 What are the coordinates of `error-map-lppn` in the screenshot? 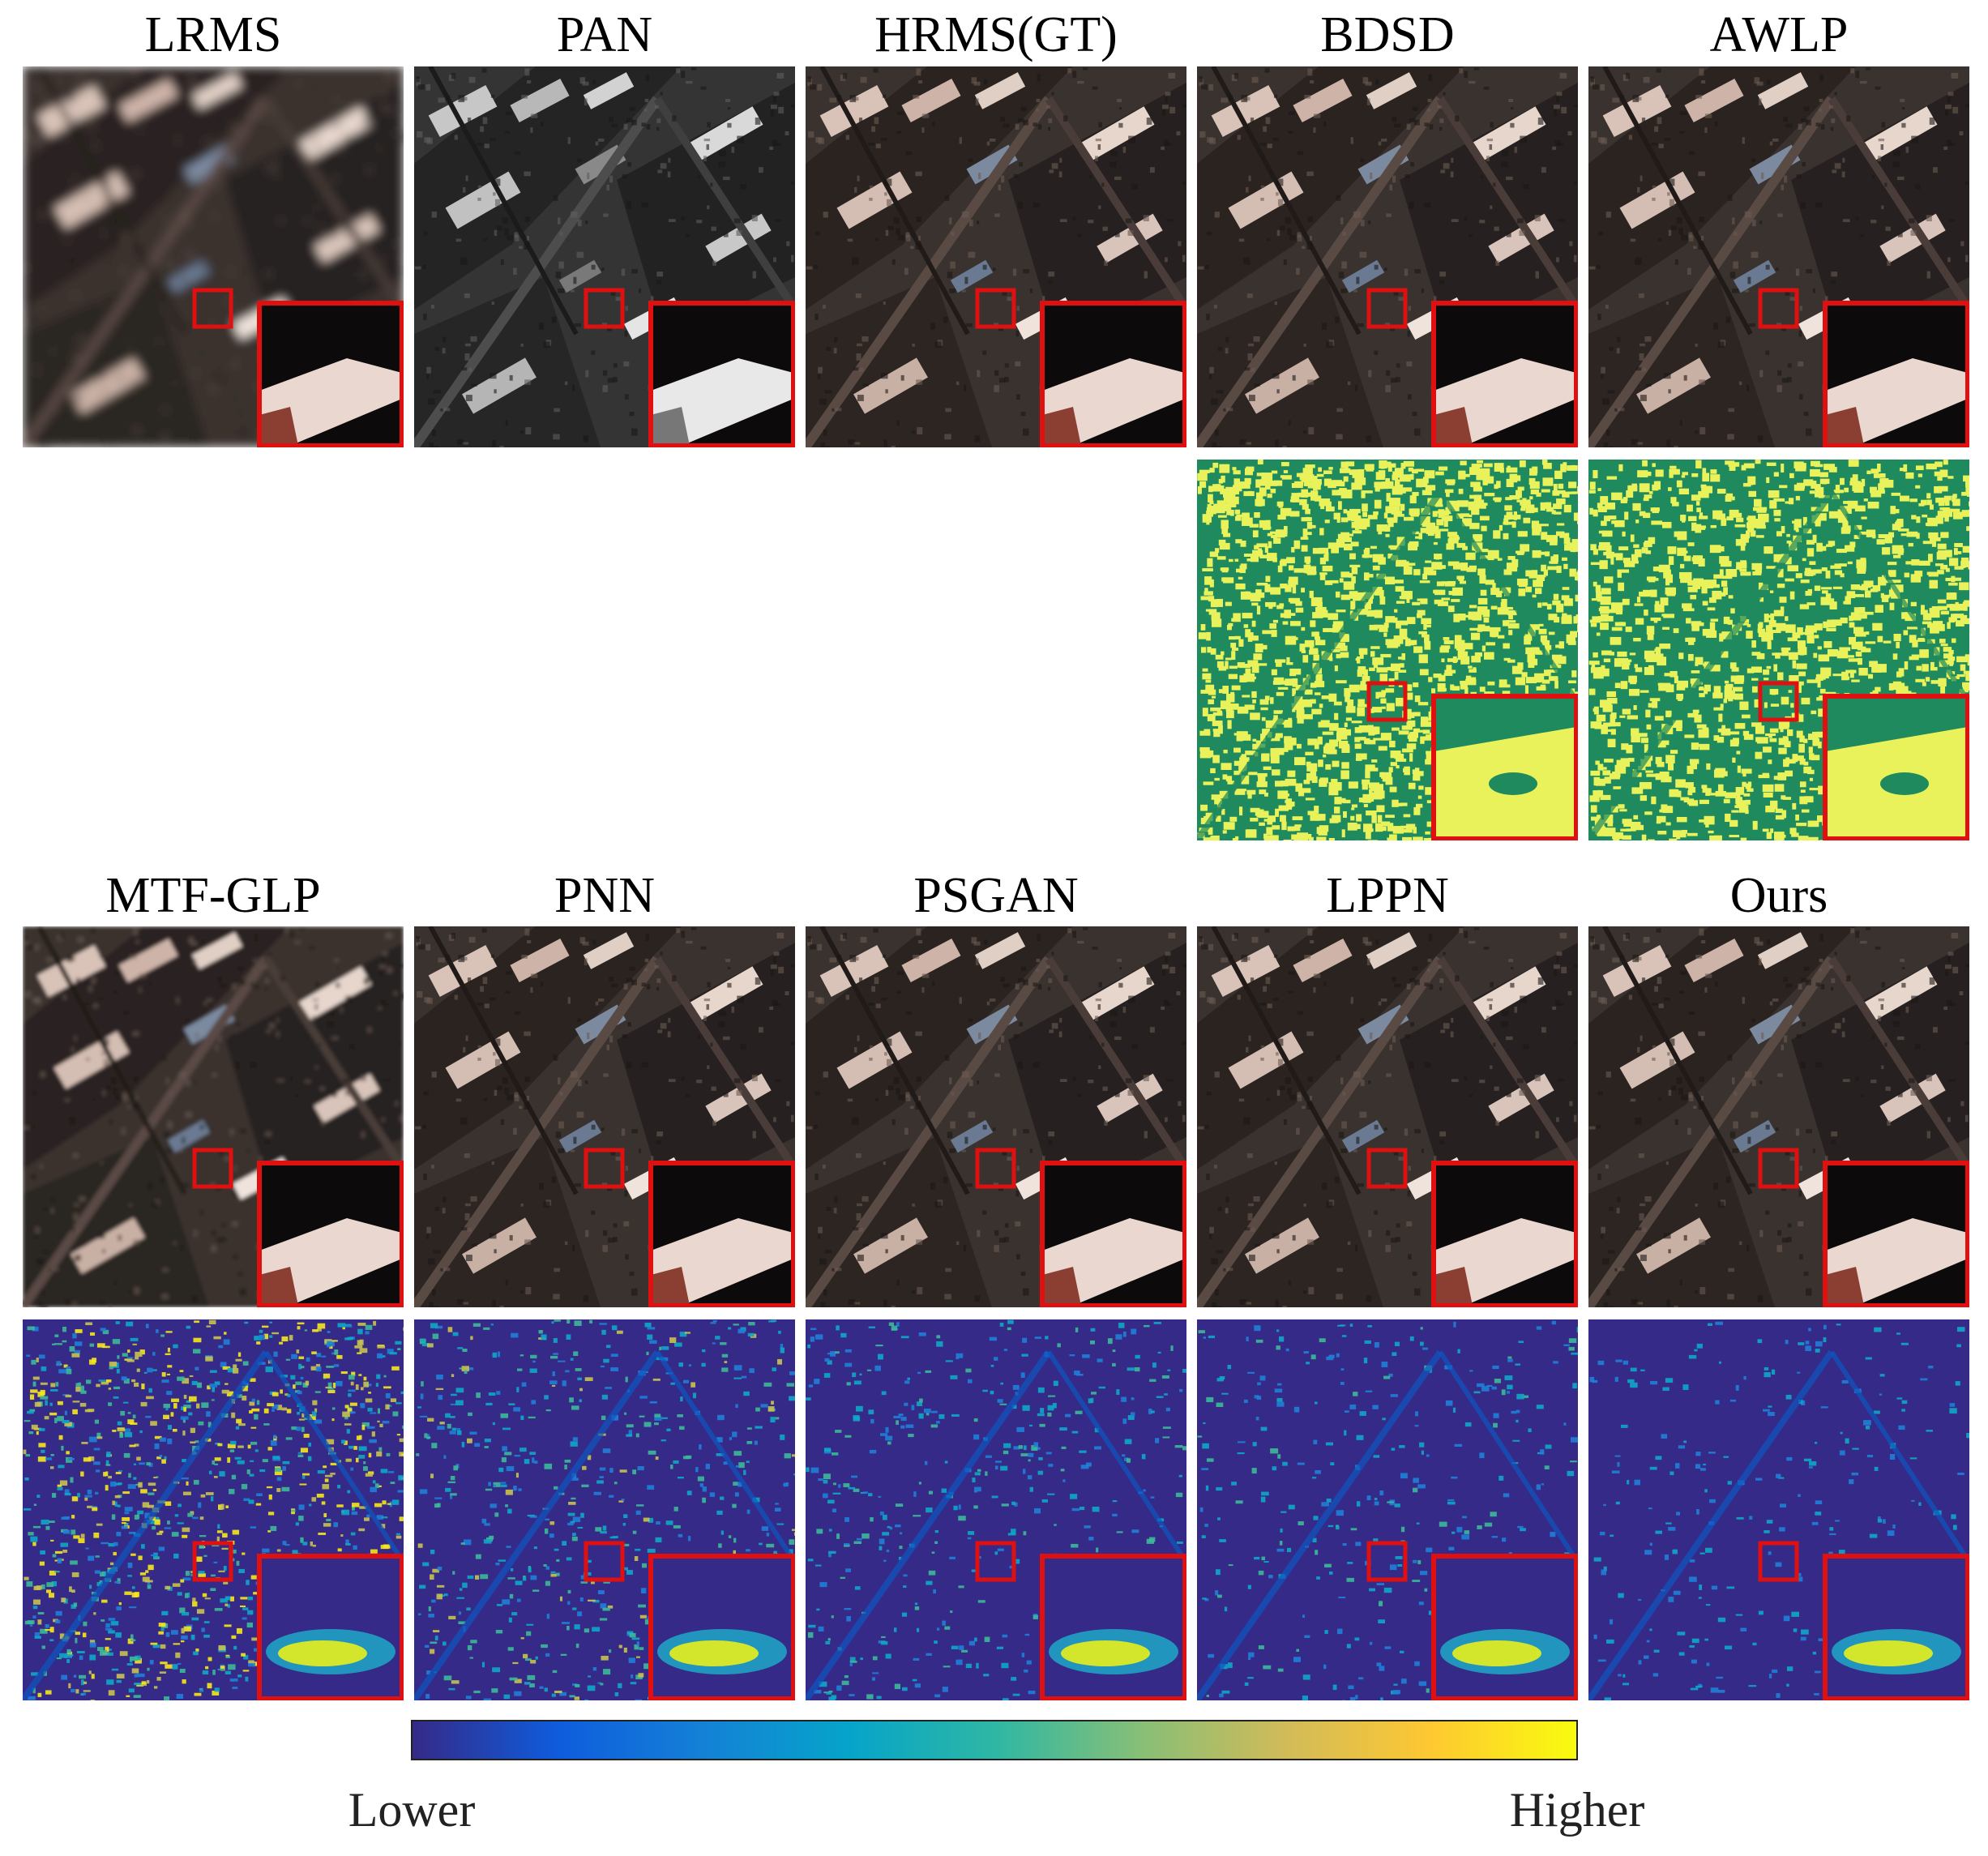 It's located at (1387, 1509).